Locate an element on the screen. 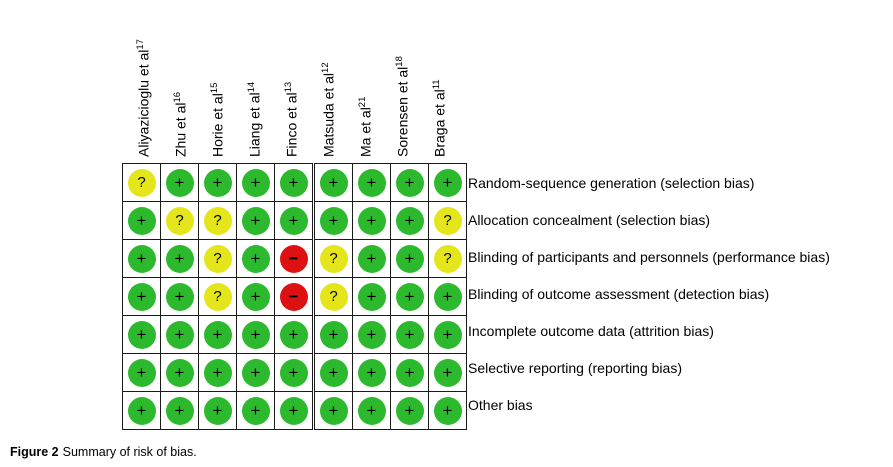 The width and height of the screenshot is (893, 467). study-header: Liang et al14 is located at coordinates (254, 119).